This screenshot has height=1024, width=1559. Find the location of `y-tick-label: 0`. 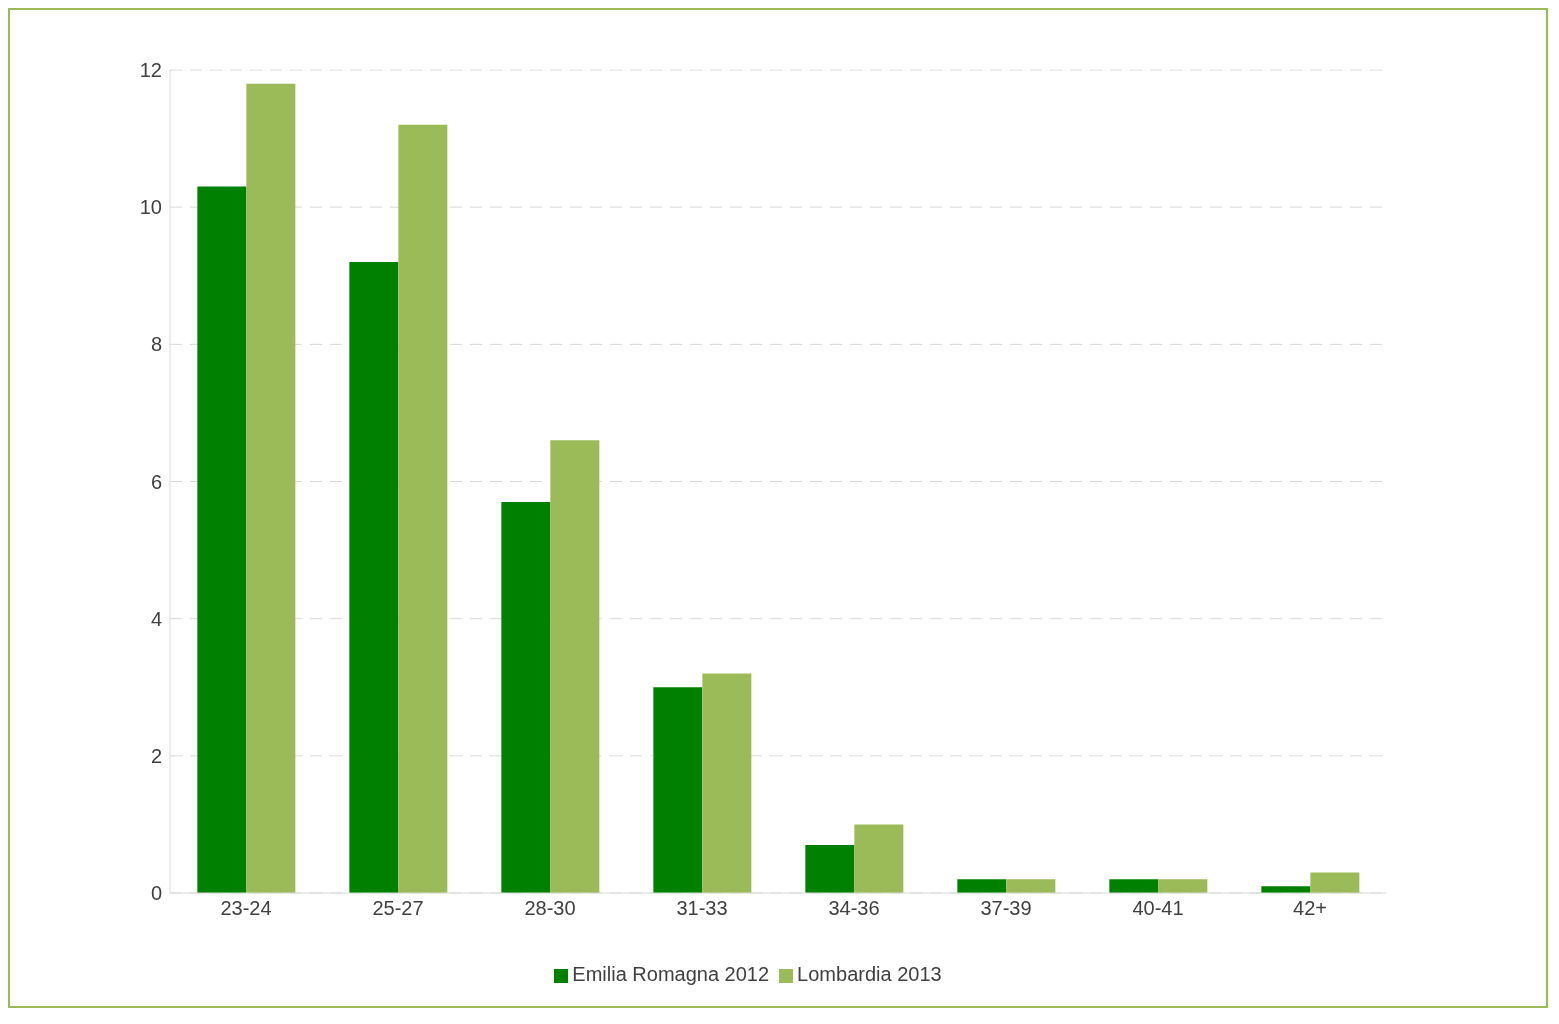

y-tick-label: 0 is located at coordinates (156, 893).